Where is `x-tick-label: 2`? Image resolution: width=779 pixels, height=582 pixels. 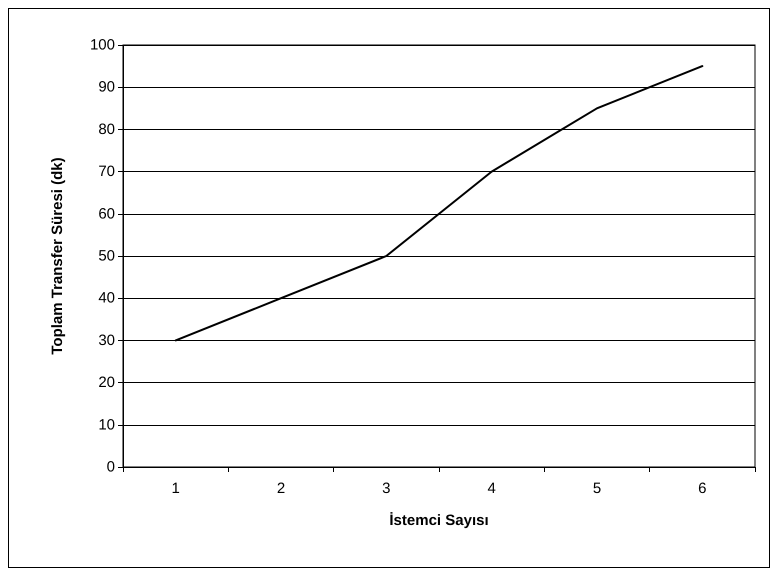 x-tick-label: 2 is located at coordinates (281, 488).